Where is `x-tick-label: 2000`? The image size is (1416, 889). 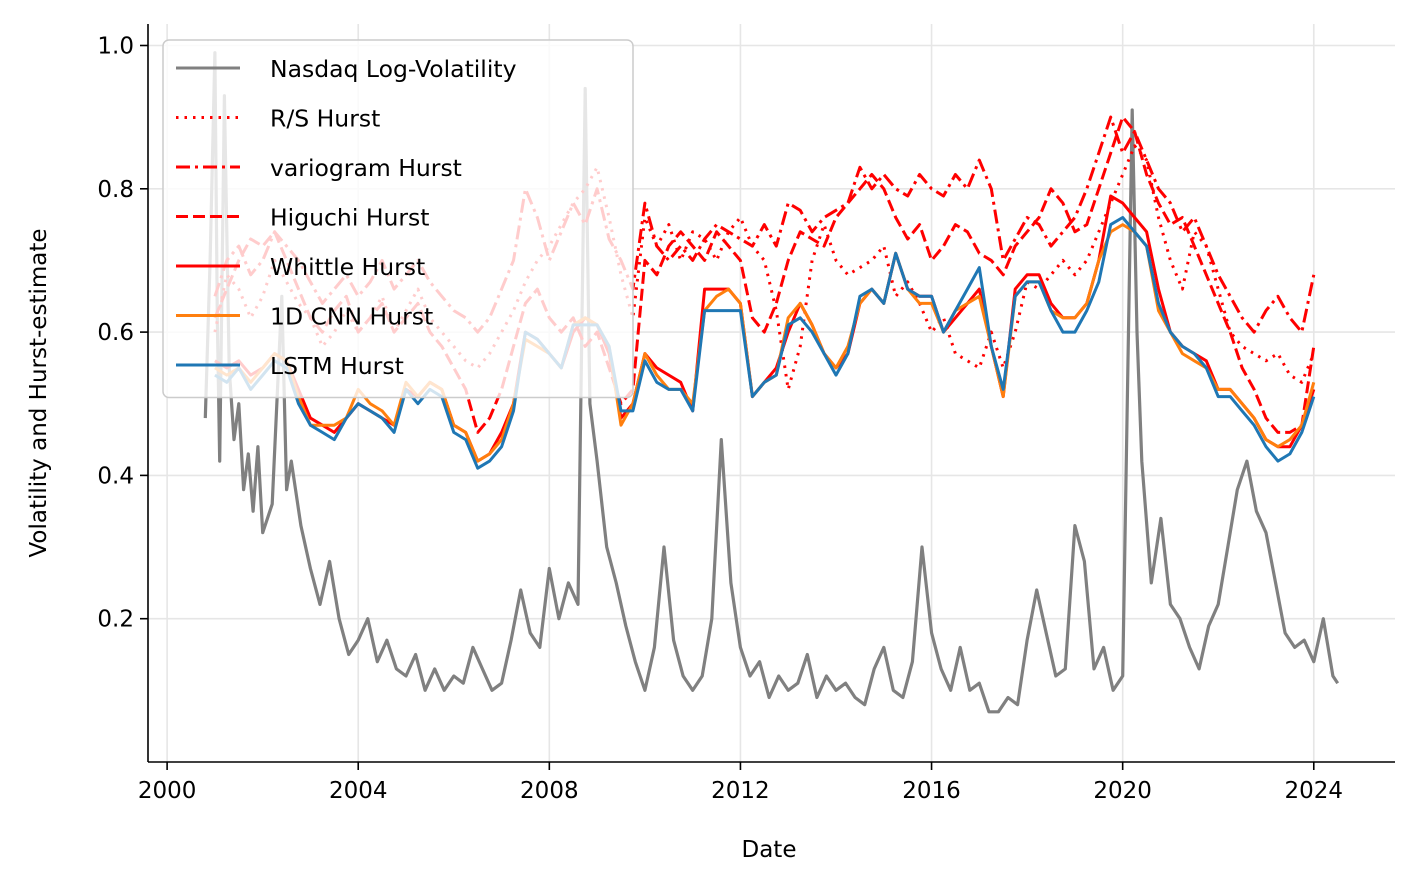 x-tick-label: 2000 is located at coordinates (167, 791).